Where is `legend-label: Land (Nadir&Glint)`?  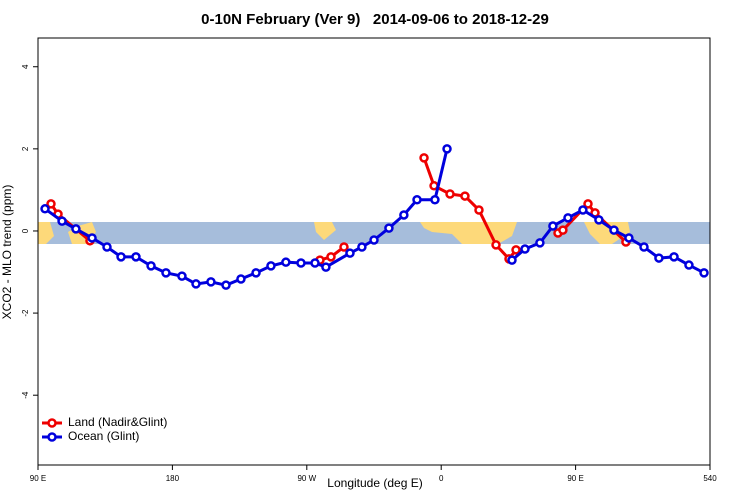 legend-label: Land (Nadir&Glint) is located at coordinates (117, 422).